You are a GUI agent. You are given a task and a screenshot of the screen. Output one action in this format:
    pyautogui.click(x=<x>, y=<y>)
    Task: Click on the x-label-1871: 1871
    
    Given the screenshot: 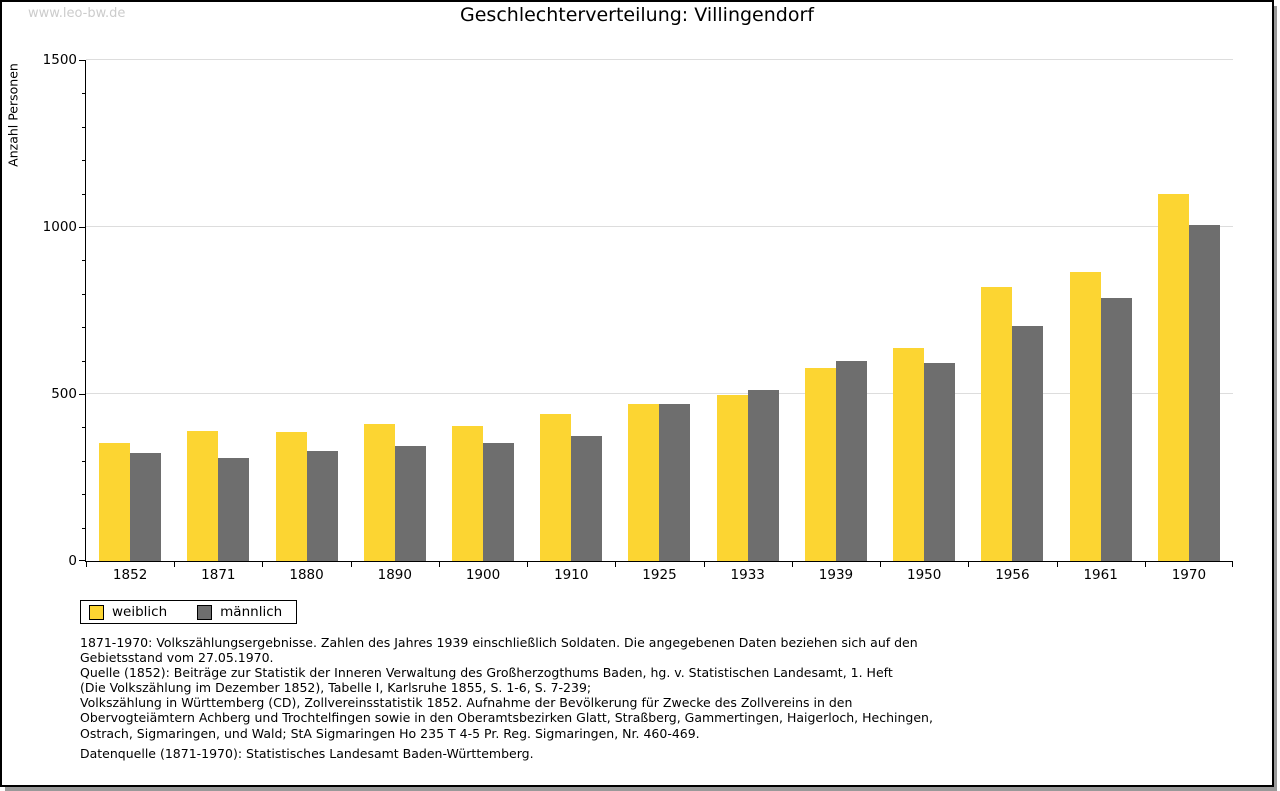 What is the action you would take?
    pyautogui.click(x=218, y=575)
    